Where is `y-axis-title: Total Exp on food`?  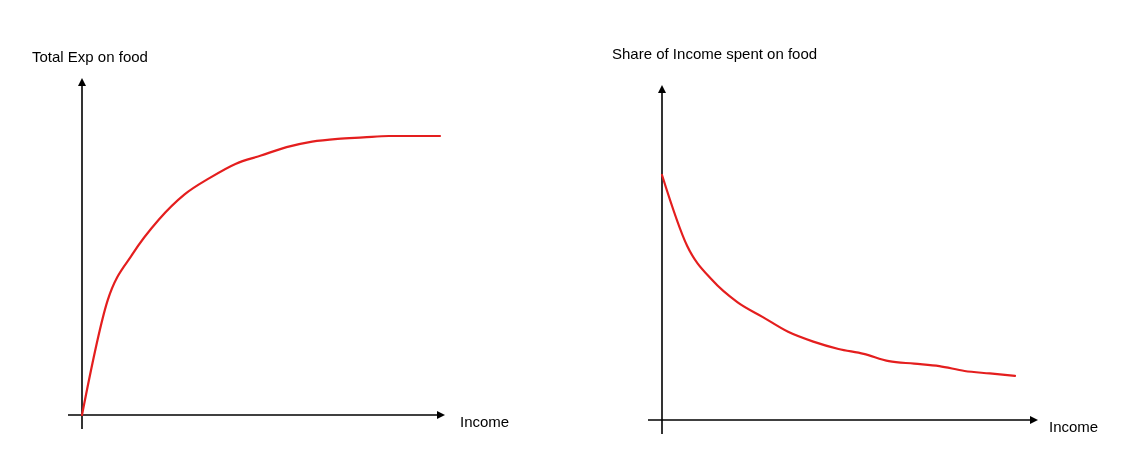 y-axis-title: Total Exp on food is located at coordinates (90, 56).